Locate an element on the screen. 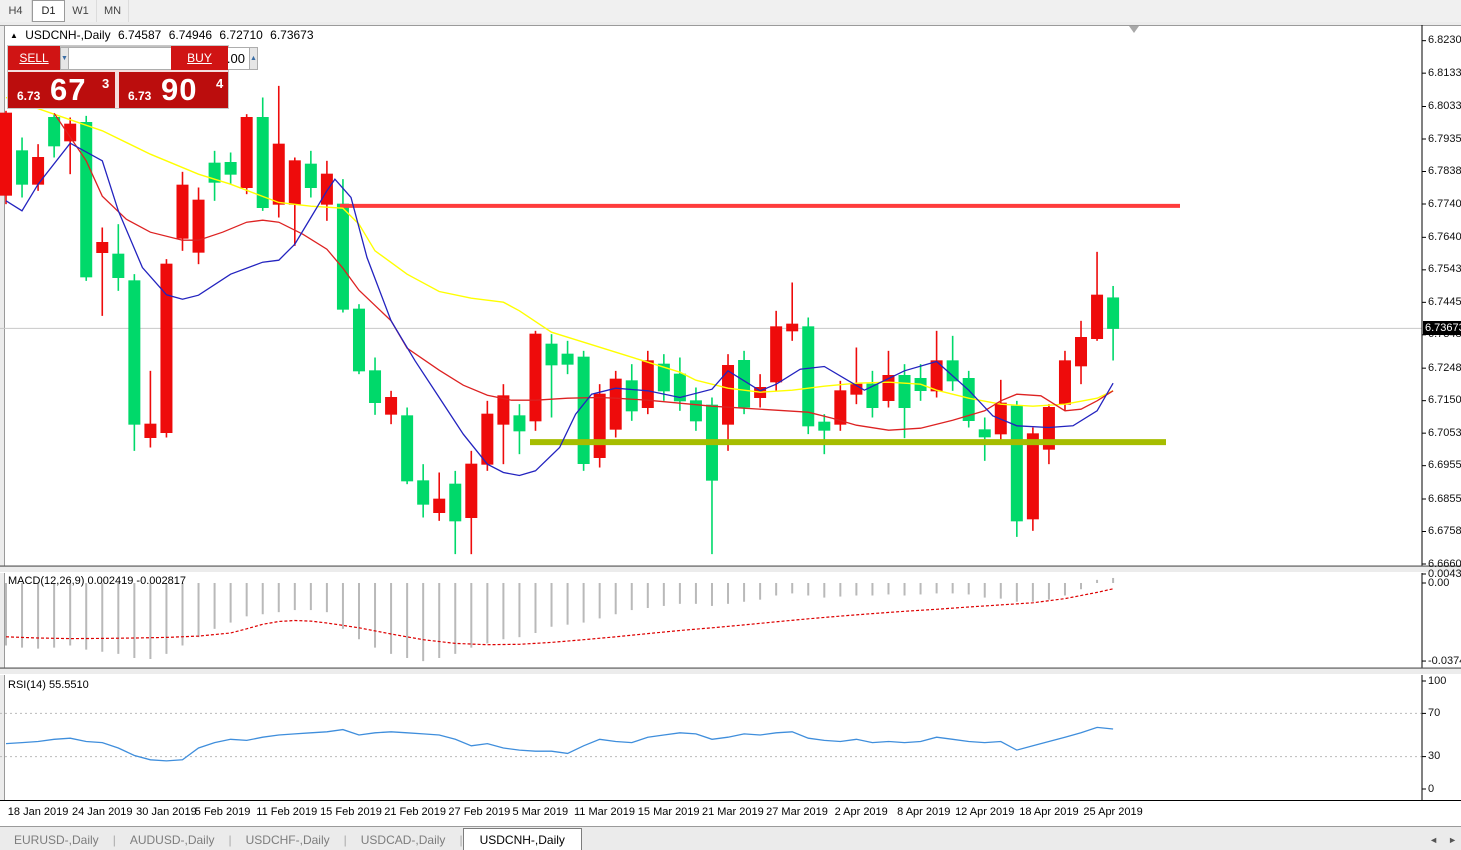  tab-scroll-right-icon: ► is located at coordinates (1452, 840).